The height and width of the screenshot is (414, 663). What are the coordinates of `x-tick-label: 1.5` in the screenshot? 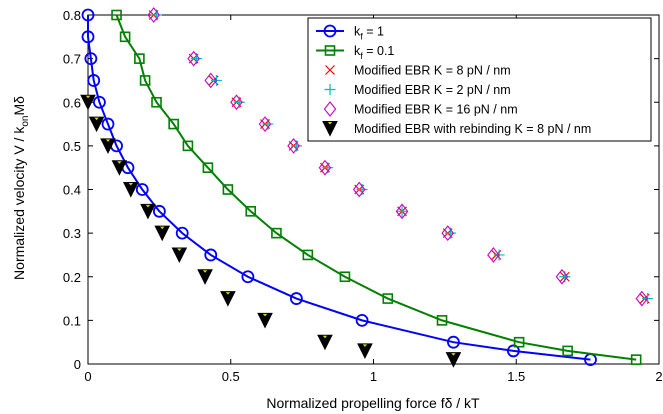 It's located at (516, 376).